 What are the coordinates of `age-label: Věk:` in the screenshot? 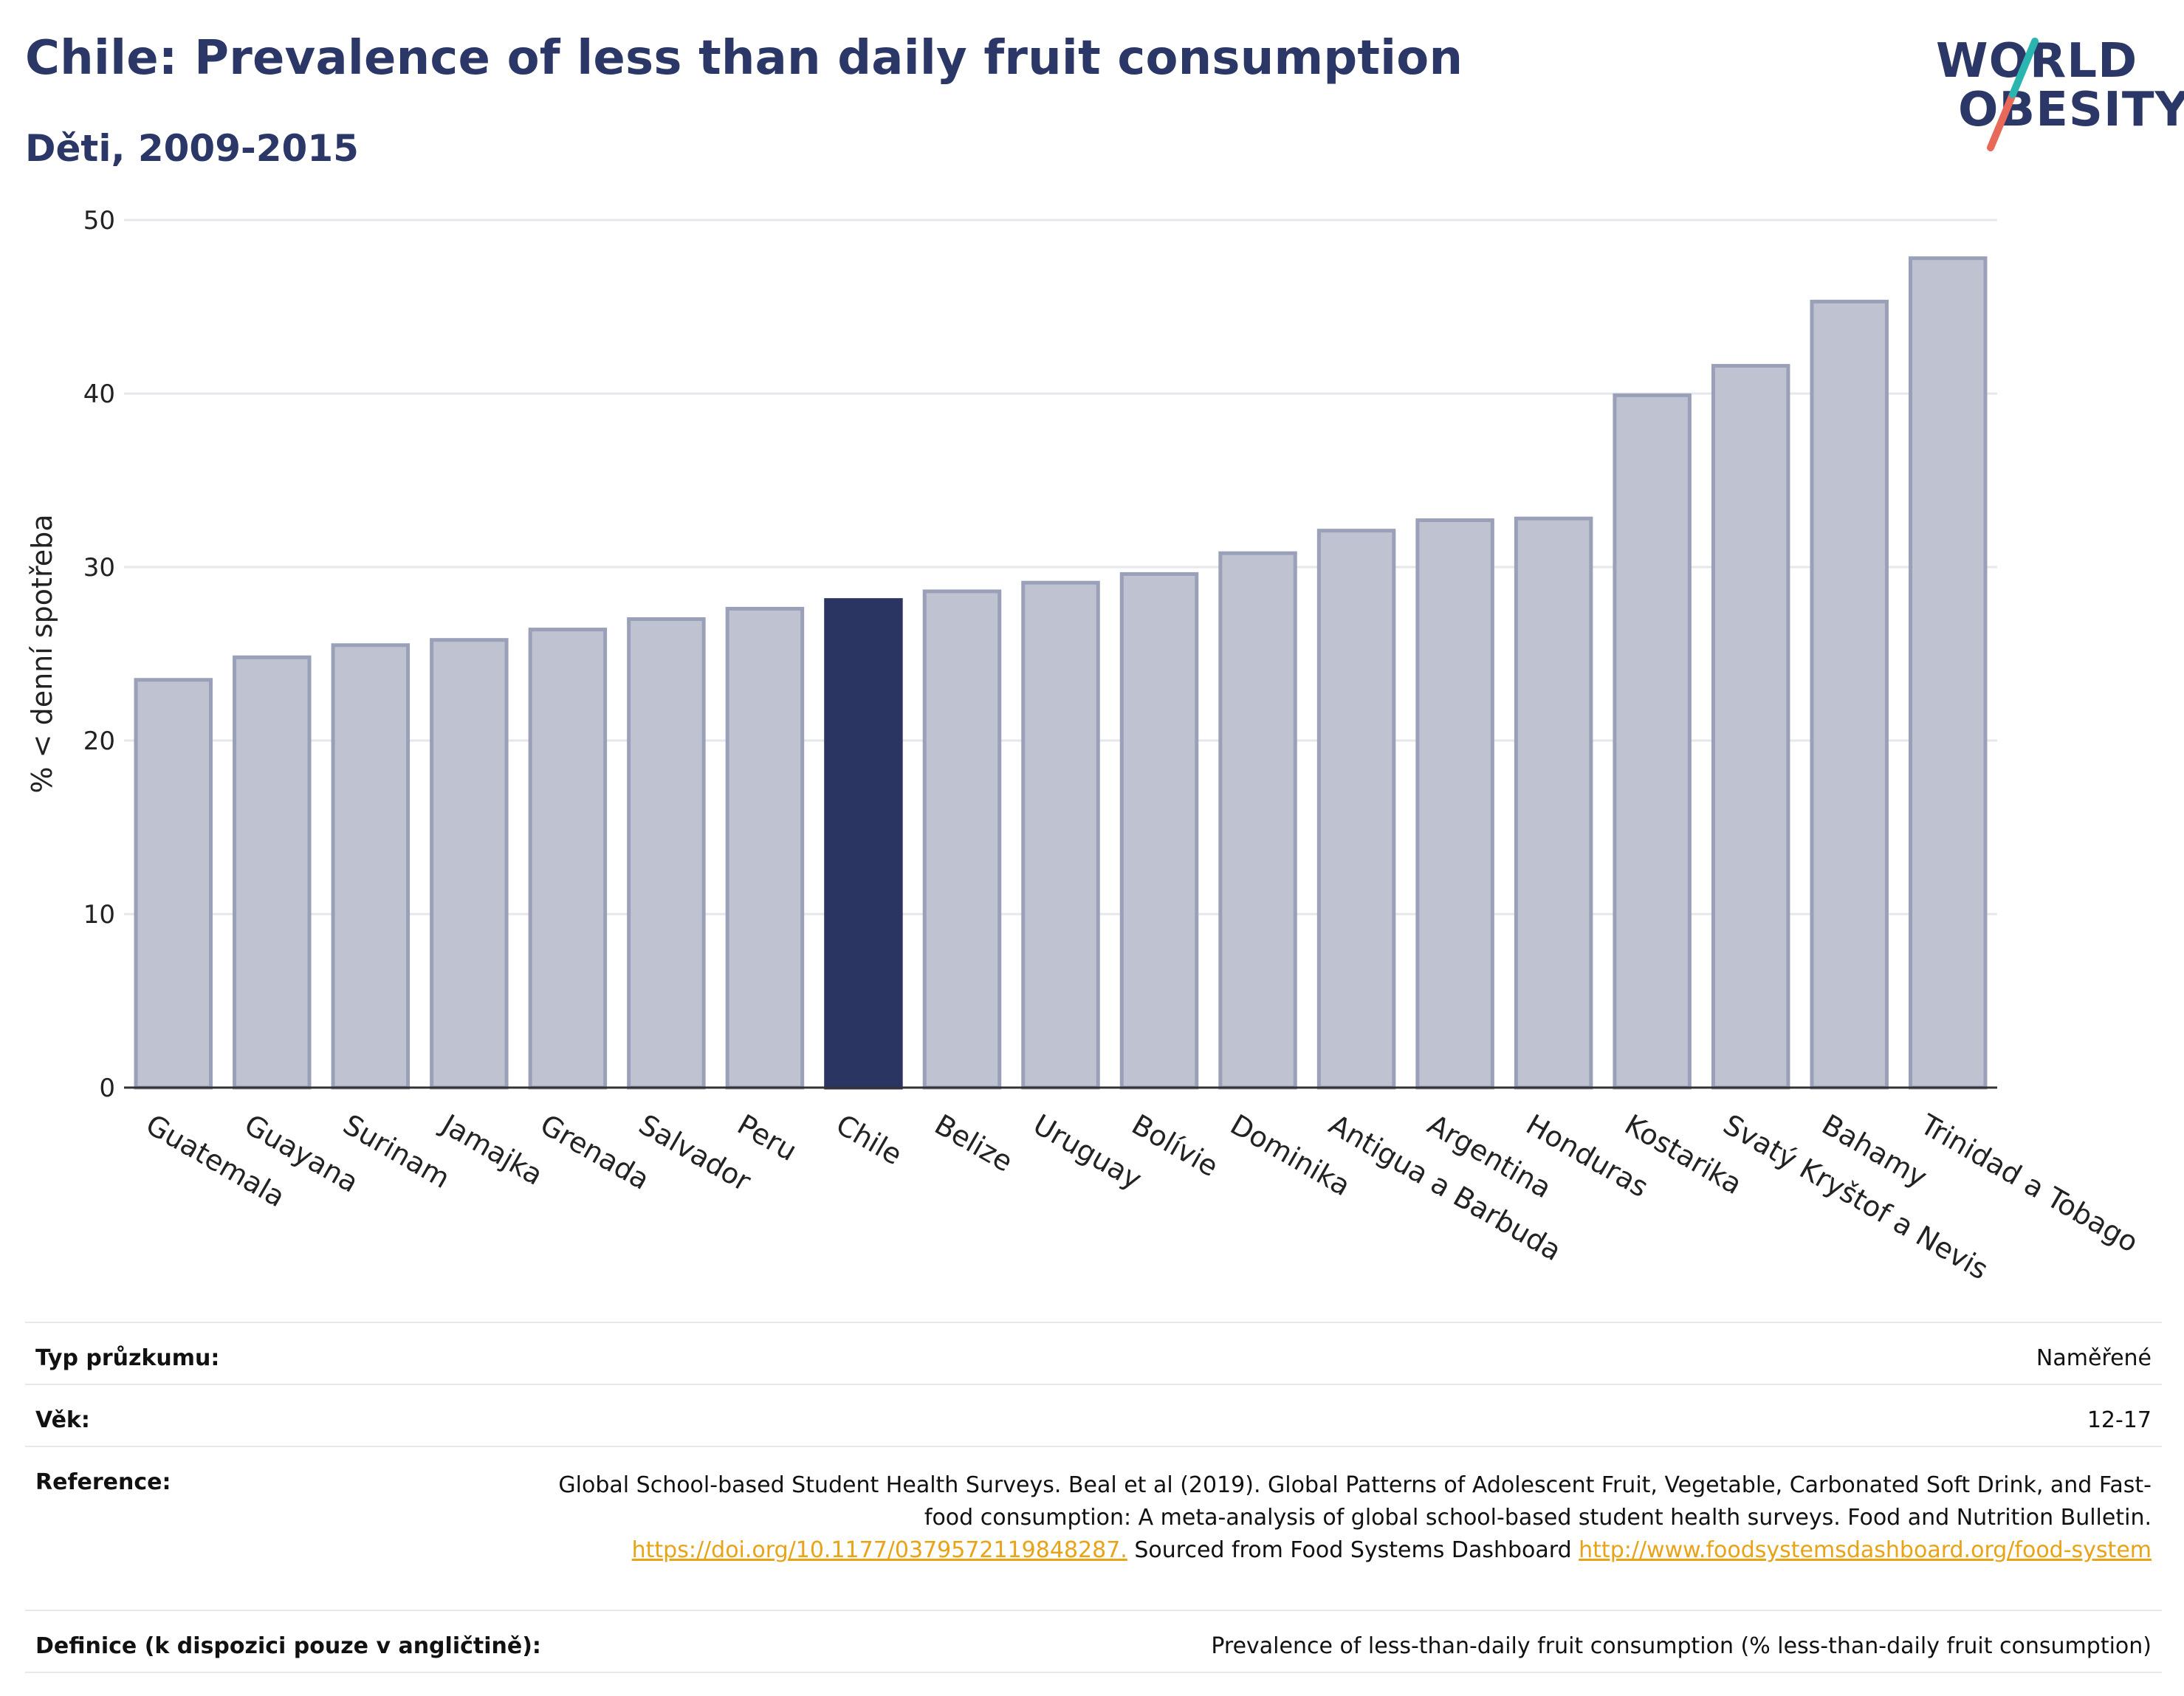 It's located at (63, 1420).